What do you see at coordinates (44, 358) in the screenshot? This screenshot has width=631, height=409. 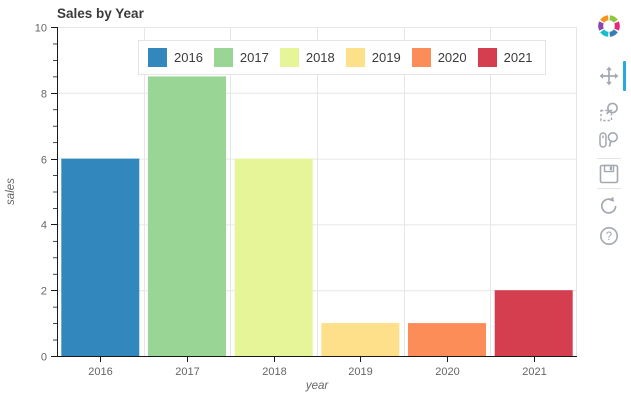 I see `y-tick-label: 0` at bounding box center [44, 358].